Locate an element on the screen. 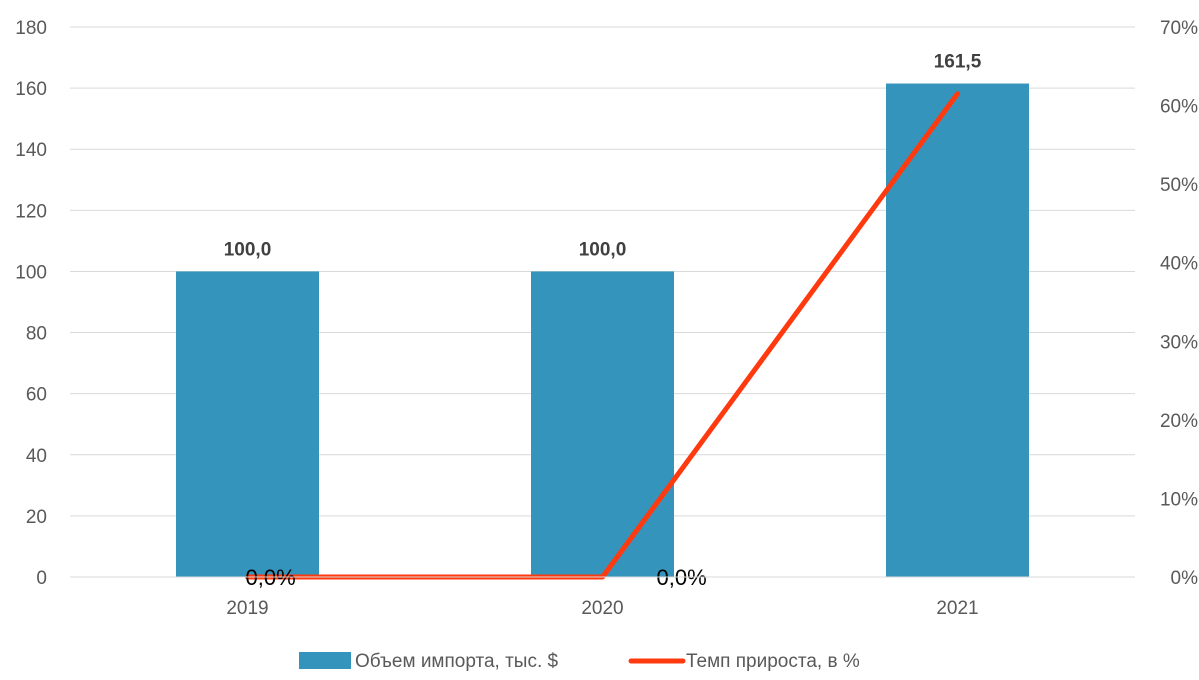 This screenshot has height=680, width=1199. y-left-tick-label: 60 is located at coordinates (36, 395).